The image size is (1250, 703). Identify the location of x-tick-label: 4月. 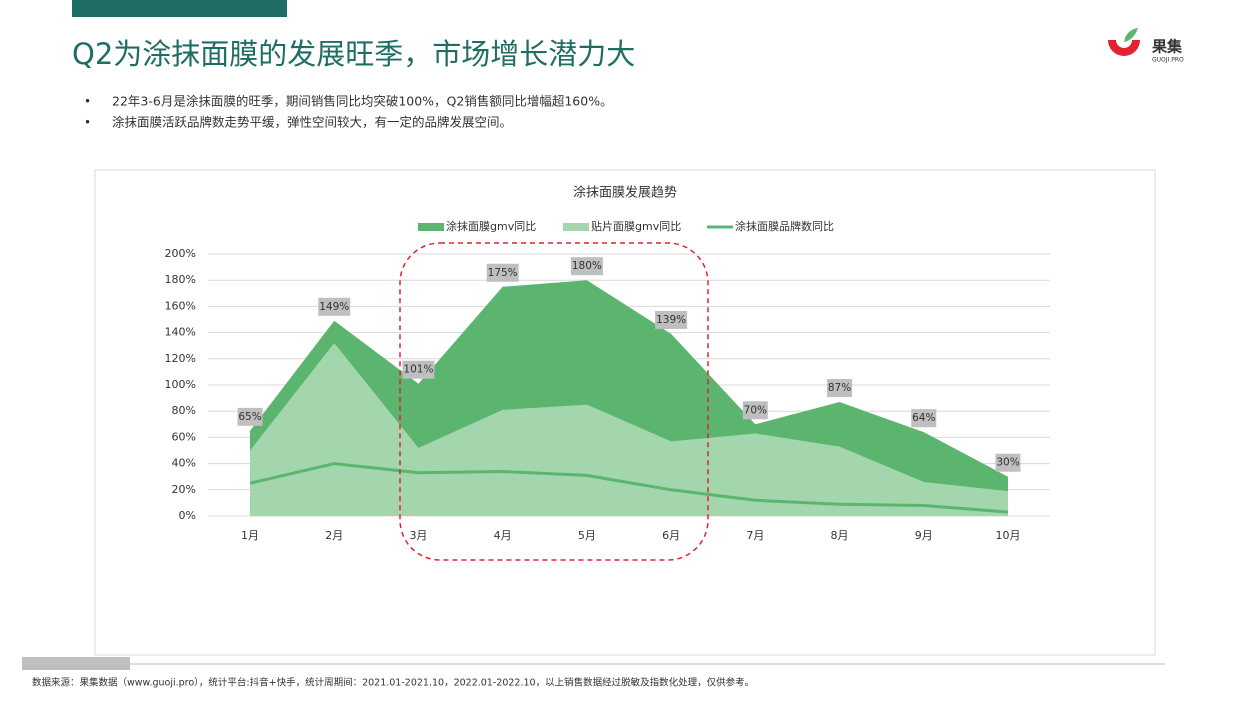
(503, 535).